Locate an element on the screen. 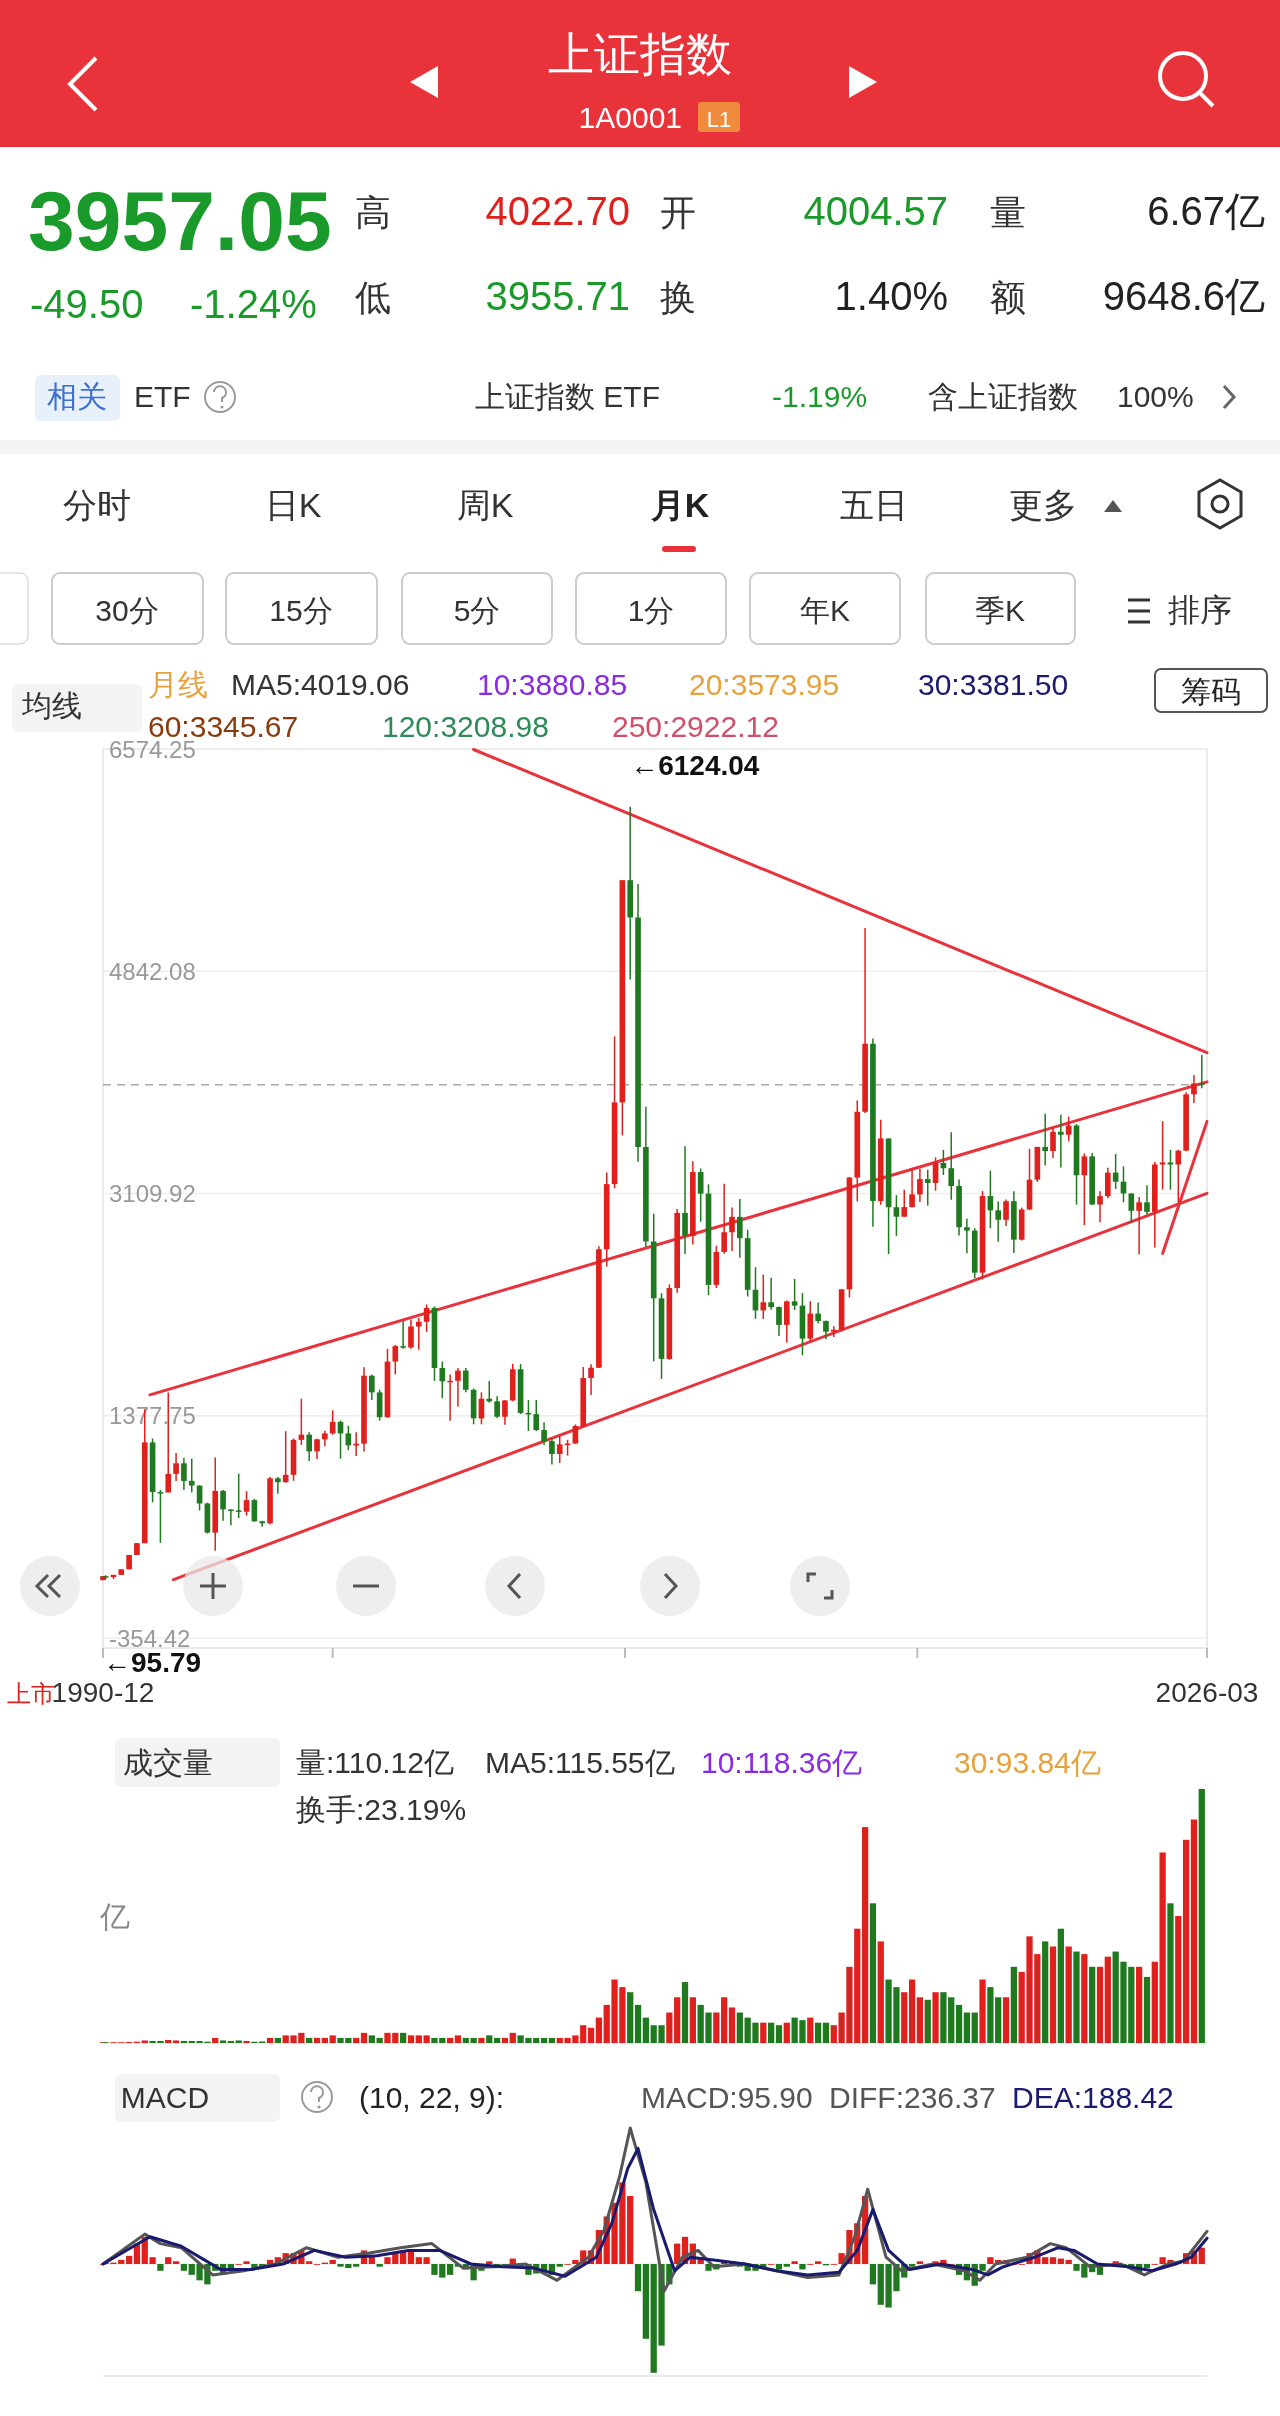 The width and height of the screenshot is (1280, 2416). text: 1A0001 is located at coordinates (630, 117).